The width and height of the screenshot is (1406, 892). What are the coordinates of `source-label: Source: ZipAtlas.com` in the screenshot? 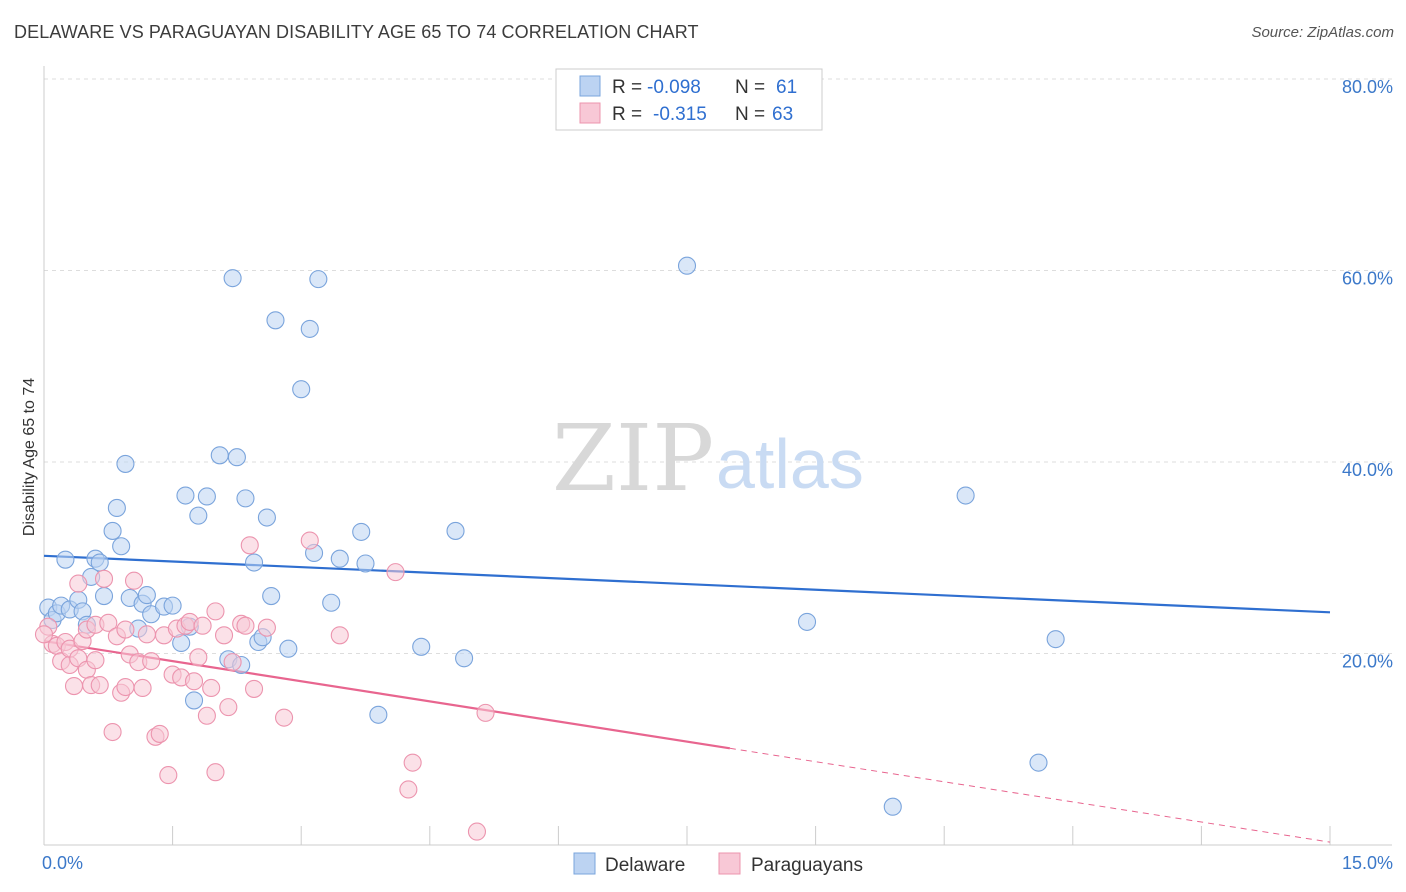 It's located at (1322, 32).